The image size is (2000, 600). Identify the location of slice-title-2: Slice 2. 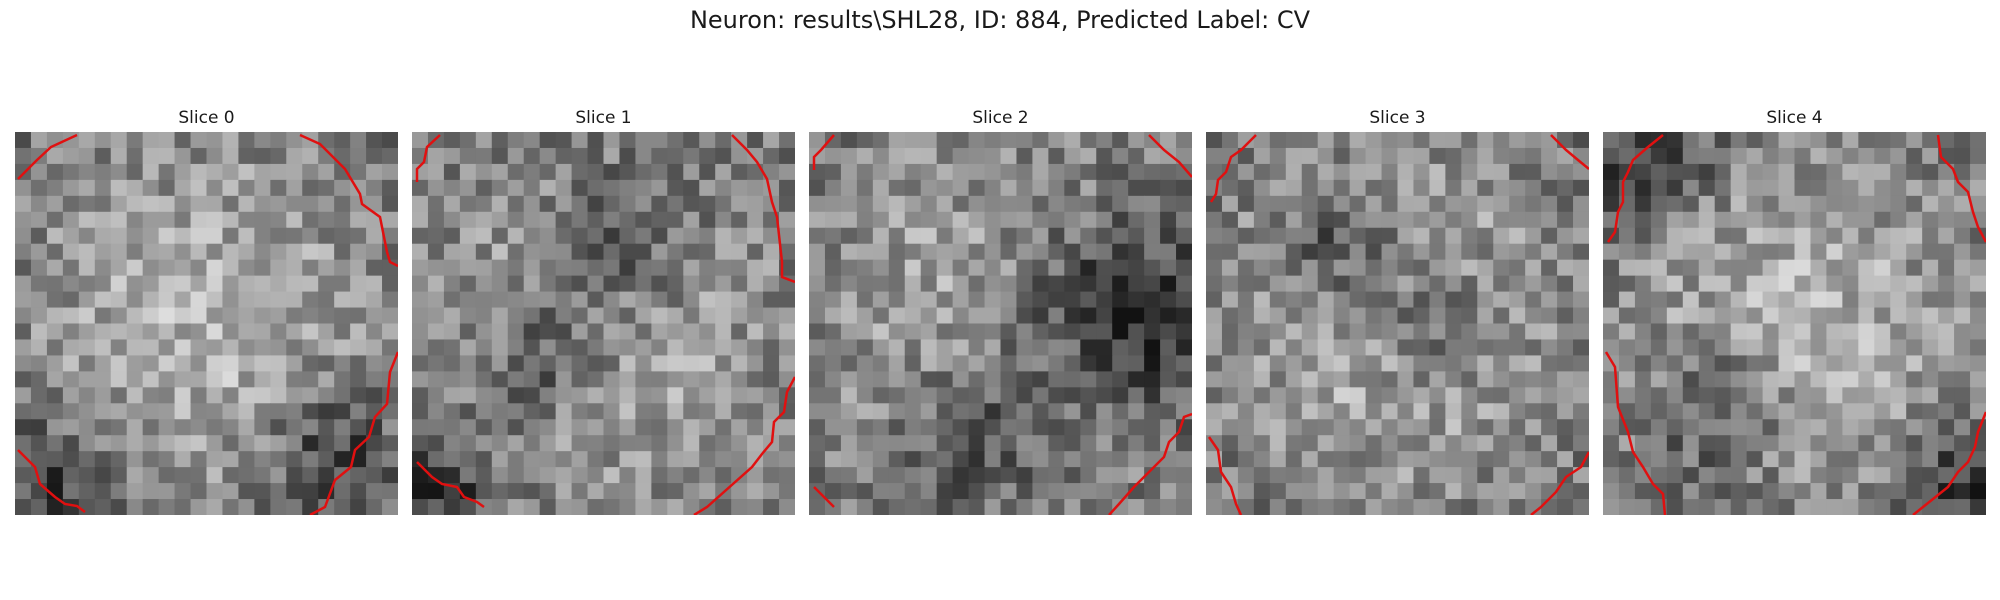
(1000, 118).